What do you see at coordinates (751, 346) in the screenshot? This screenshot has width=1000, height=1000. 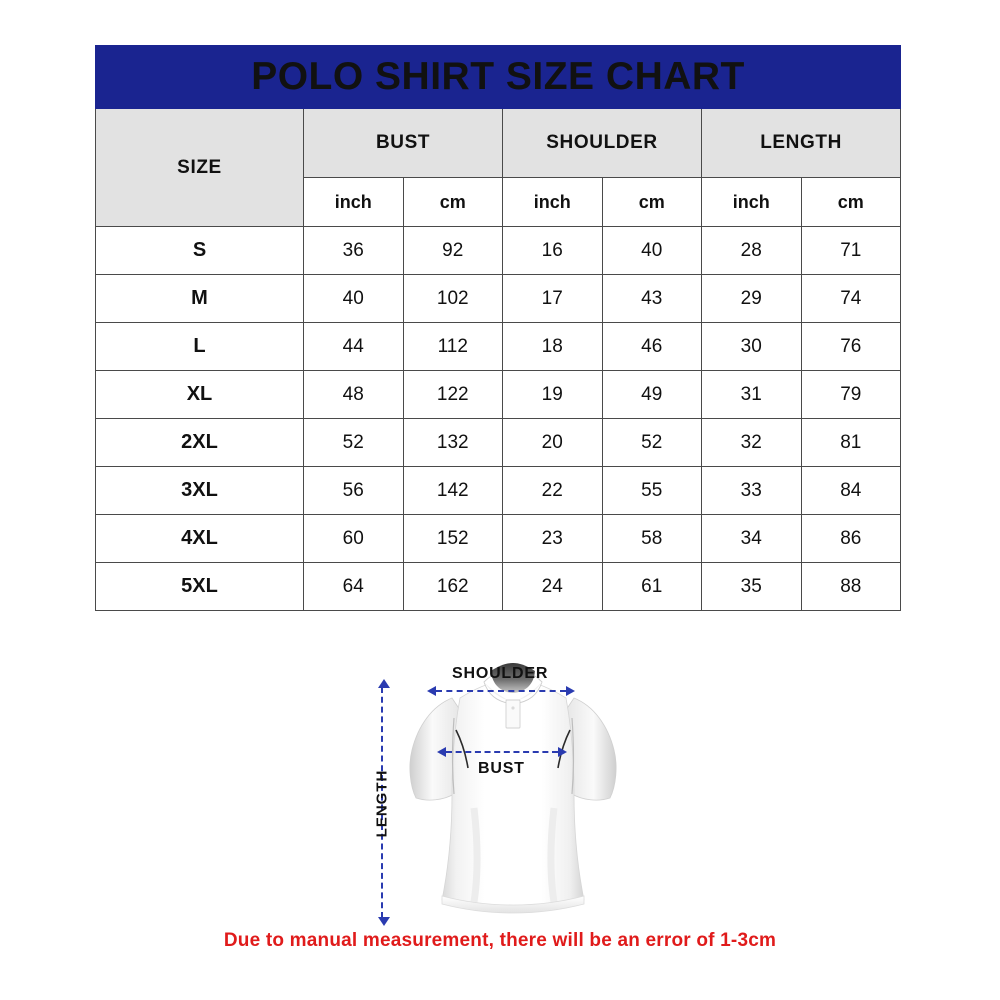 I see `measurement-cell-length-inch: 30` at bounding box center [751, 346].